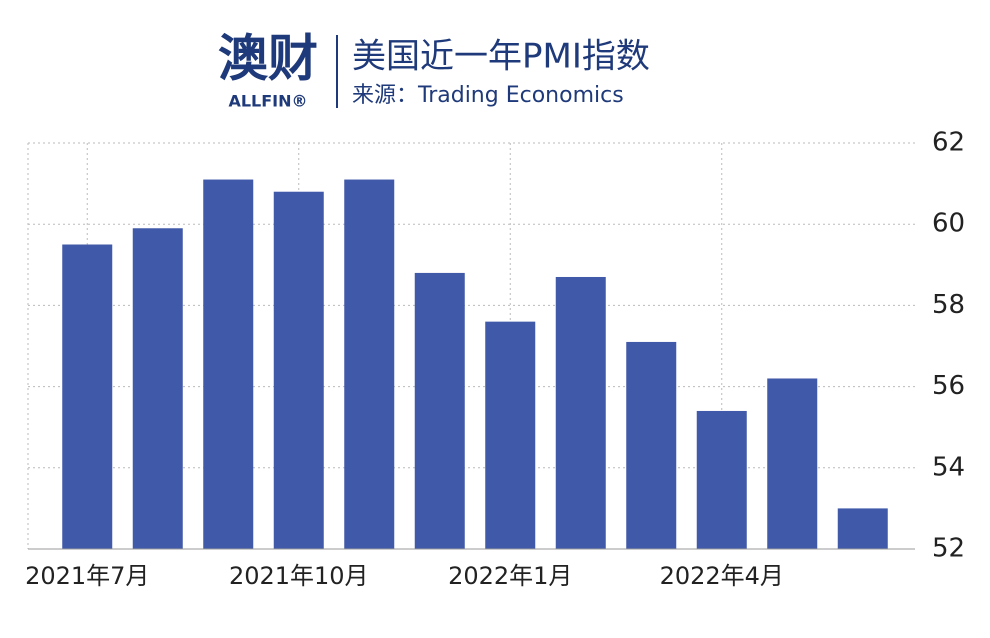  Describe the element at coordinates (722, 576) in the screenshot. I see `x-tick-label: 2022年4月` at that location.